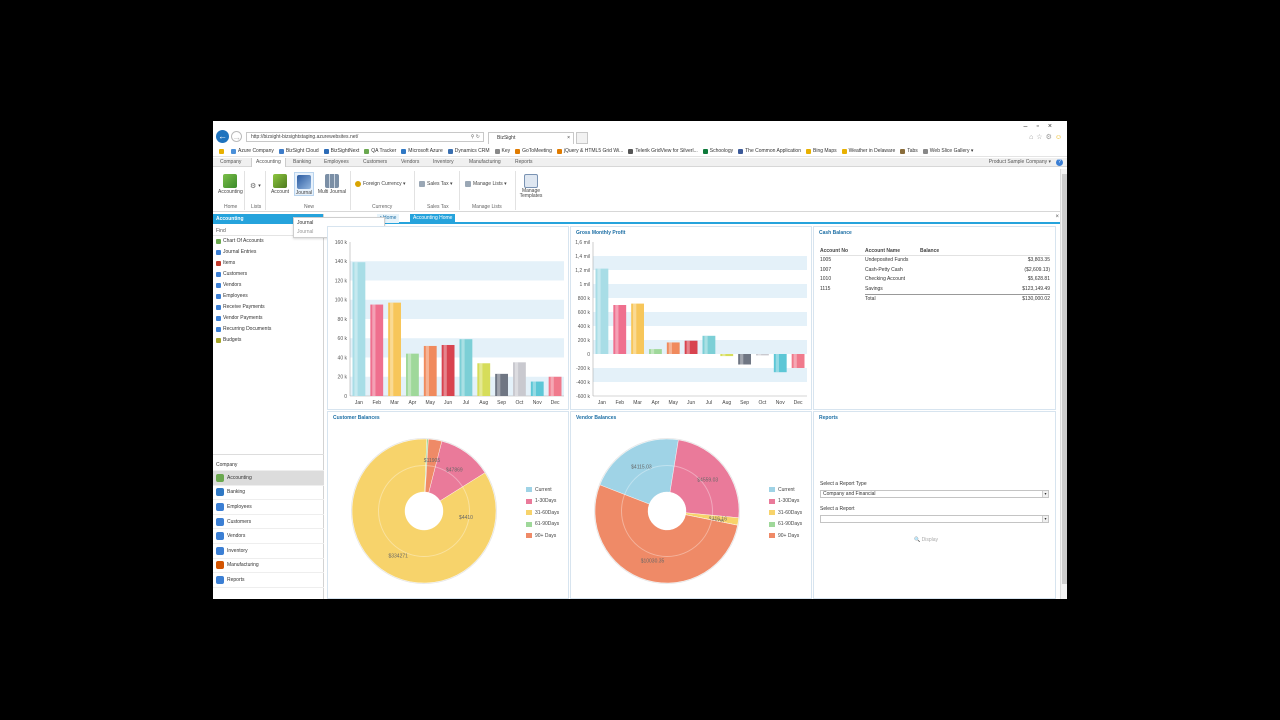  I want to click on menu-reports: Reports, so click(524, 162).